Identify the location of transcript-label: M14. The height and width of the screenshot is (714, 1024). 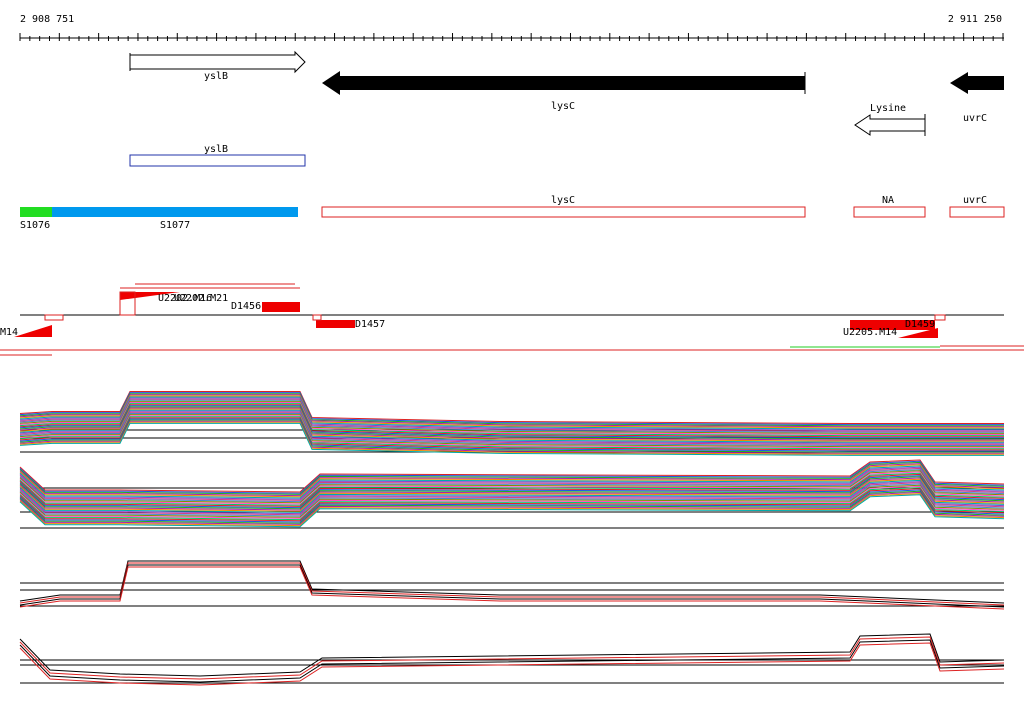
(9, 332).